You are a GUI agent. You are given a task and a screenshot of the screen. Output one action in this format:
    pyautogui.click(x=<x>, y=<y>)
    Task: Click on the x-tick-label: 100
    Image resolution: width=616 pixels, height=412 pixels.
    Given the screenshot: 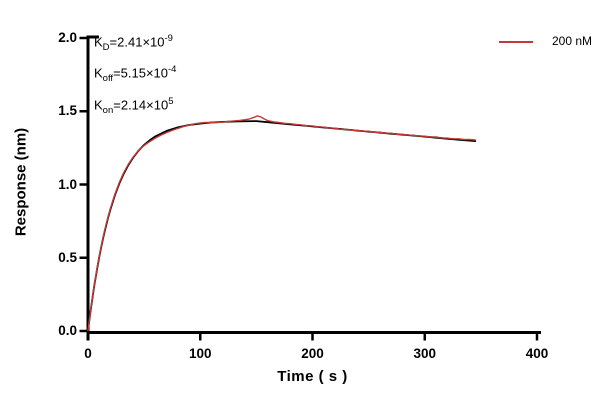 What is the action you would take?
    pyautogui.click(x=200, y=353)
    